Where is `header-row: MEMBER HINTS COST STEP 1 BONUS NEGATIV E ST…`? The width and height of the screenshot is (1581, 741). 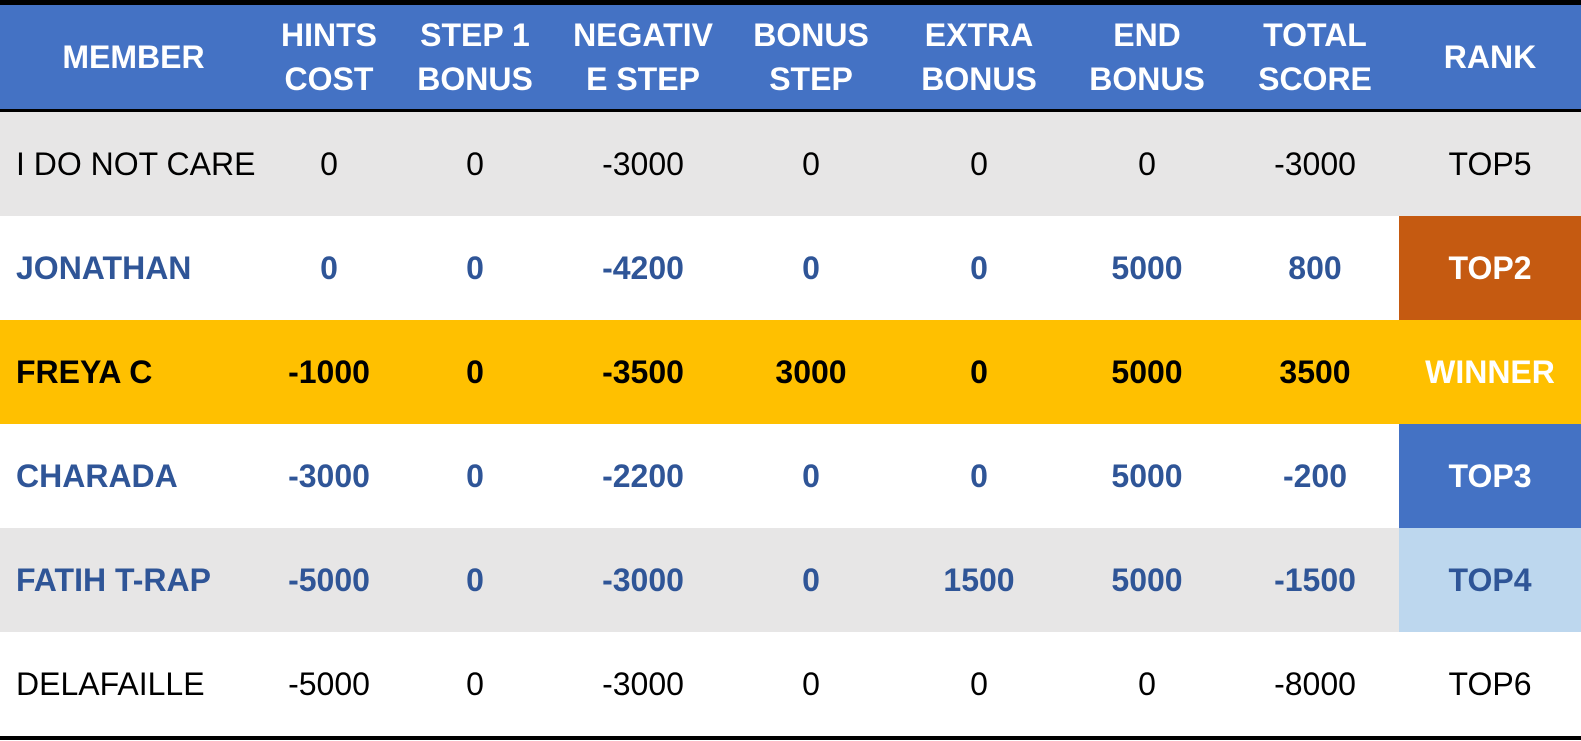 header-row: MEMBER HINTS COST STEP 1 BONUS NEGATIV E ST… is located at coordinates (790, 58).